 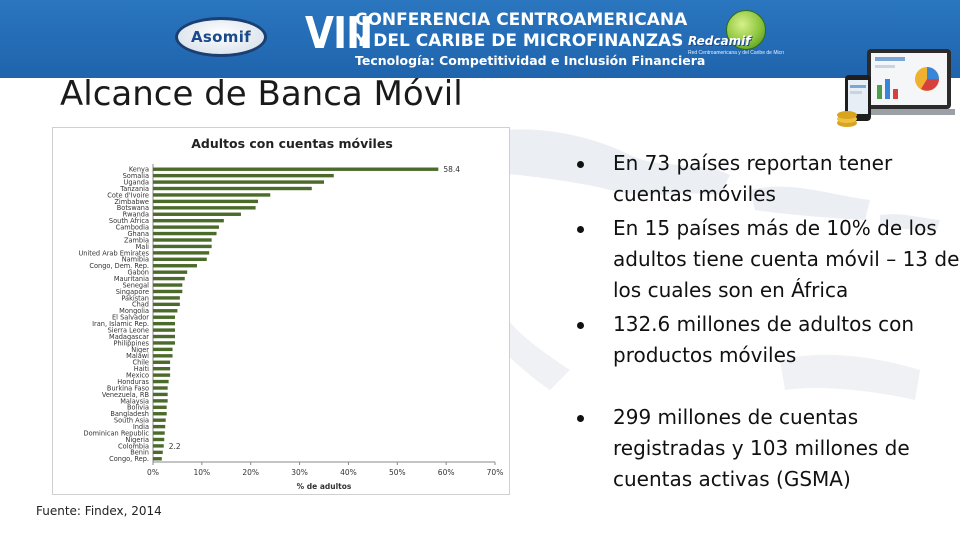 What do you see at coordinates (126, 395) in the screenshot?
I see `category-label: Venezuela, RB` at bounding box center [126, 395].